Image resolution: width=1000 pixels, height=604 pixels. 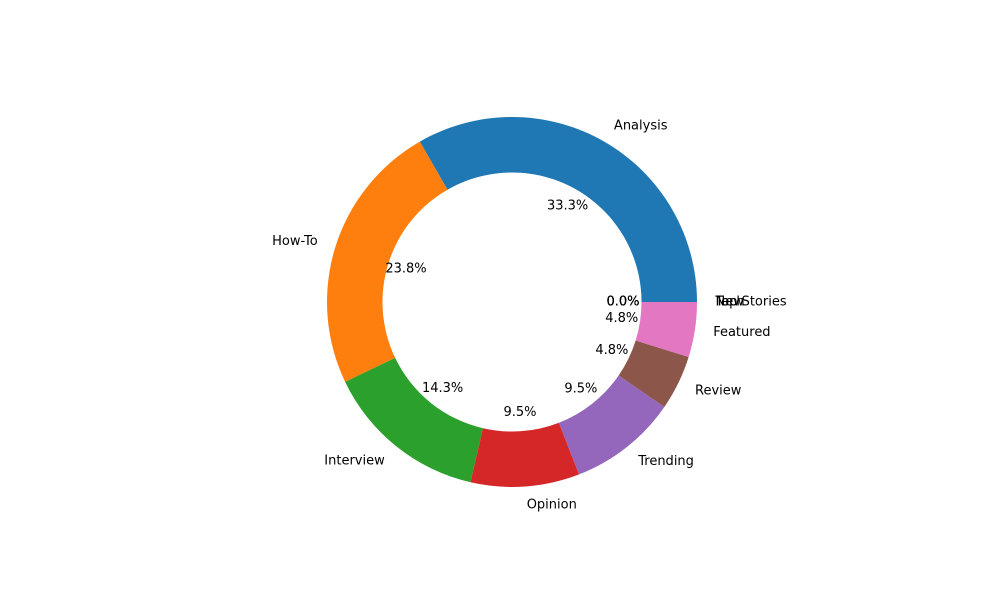 What do you see at coordinates (718, 390) in the screenshot?
I see `slice-label-review: Review` at bounding box center [718, 390].